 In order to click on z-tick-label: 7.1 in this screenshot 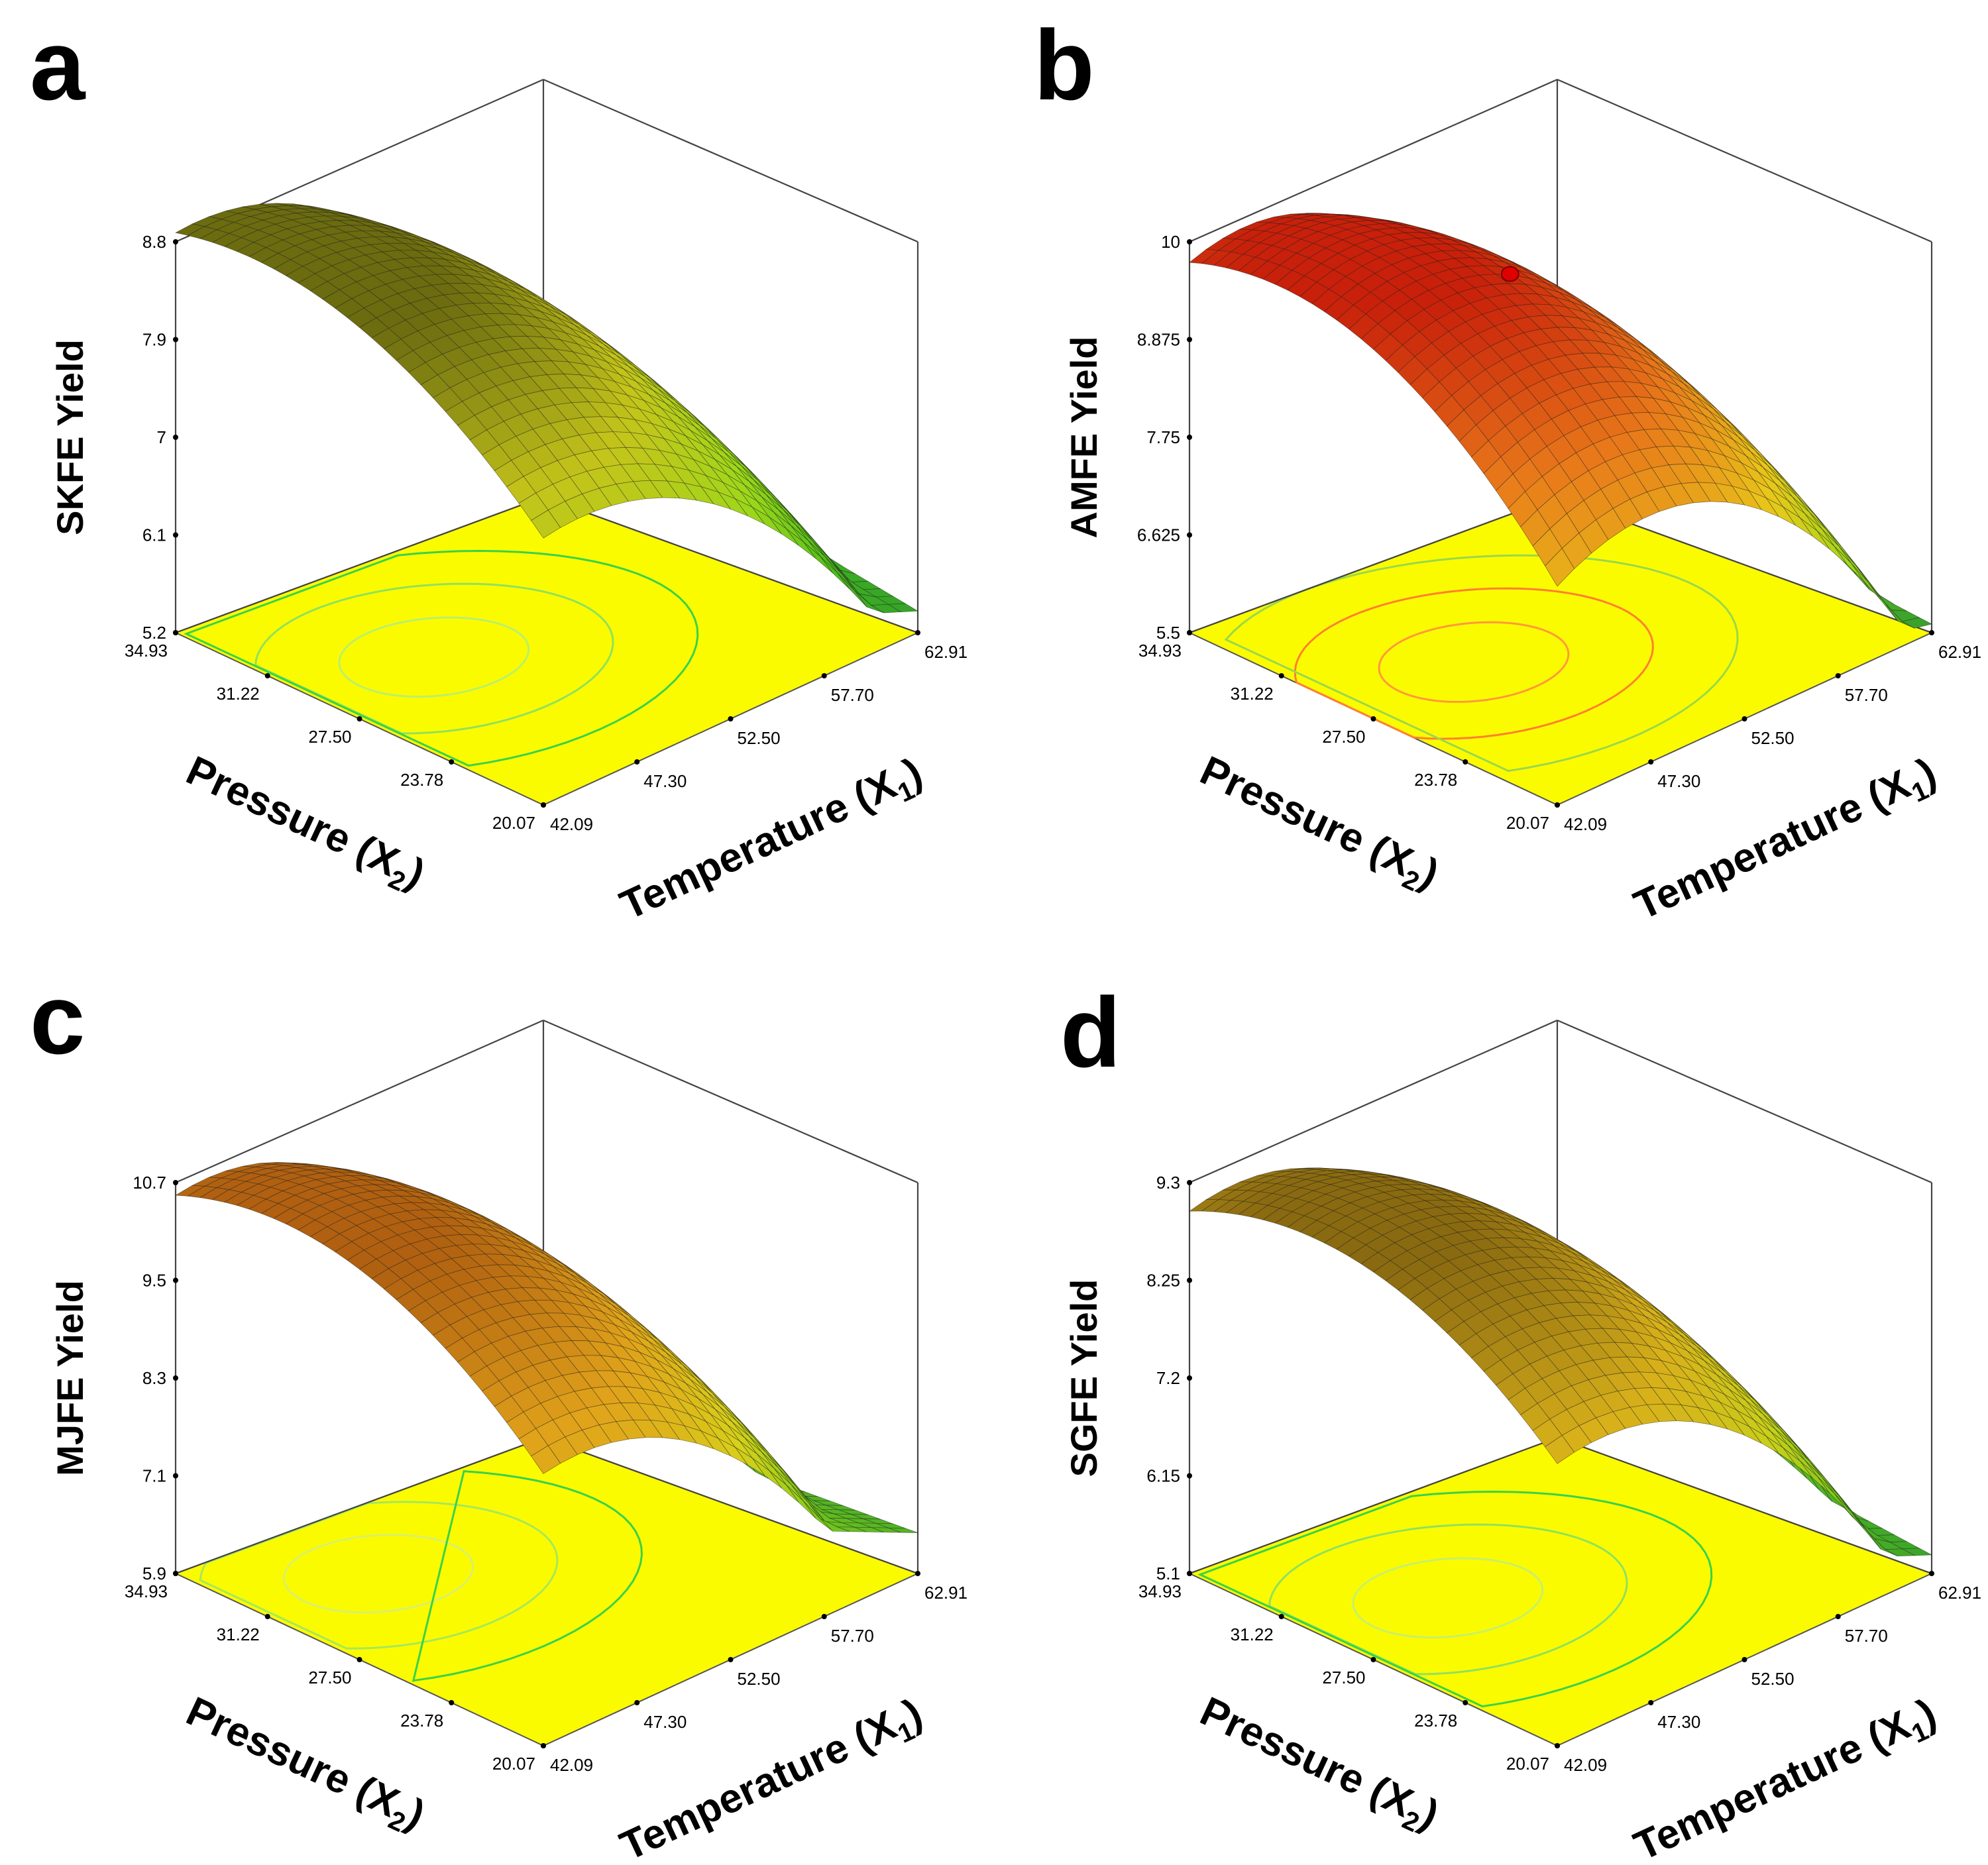, I will do `click(154, 1476)`.